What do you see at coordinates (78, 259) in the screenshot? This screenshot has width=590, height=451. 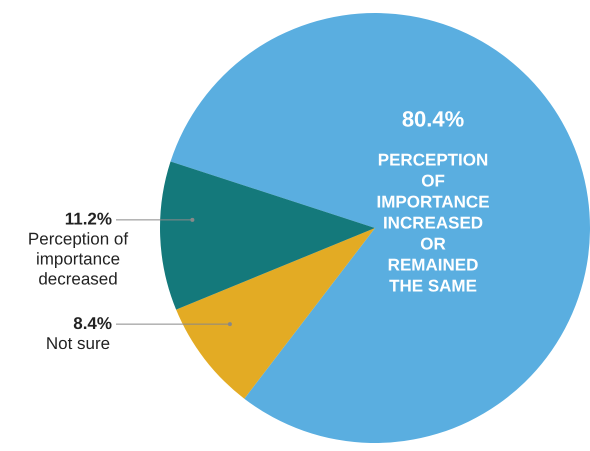 I see `slice-label: Perception of importance decreased` at bounding box center [78, 259].